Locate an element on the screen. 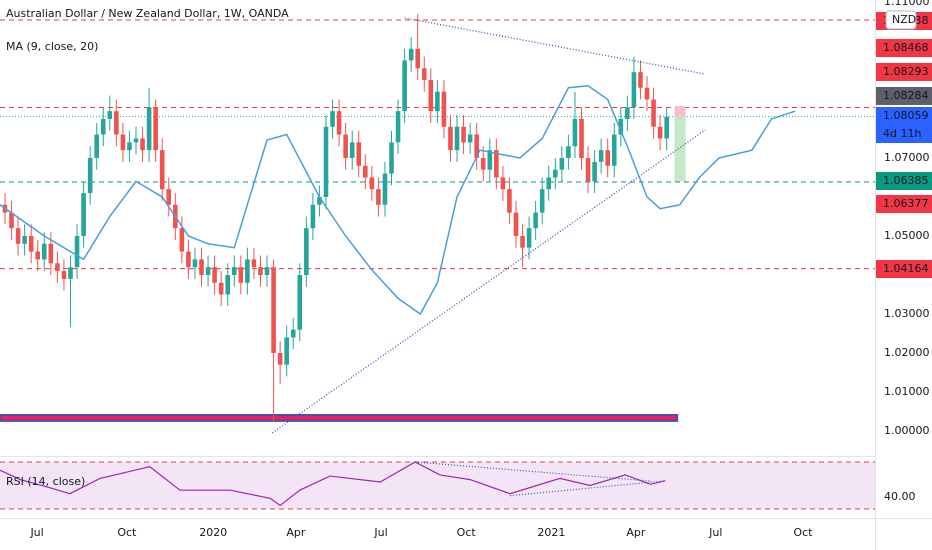 The image size is (932, 550). x-tick-label: Apr is located at coordinates (636, 532).